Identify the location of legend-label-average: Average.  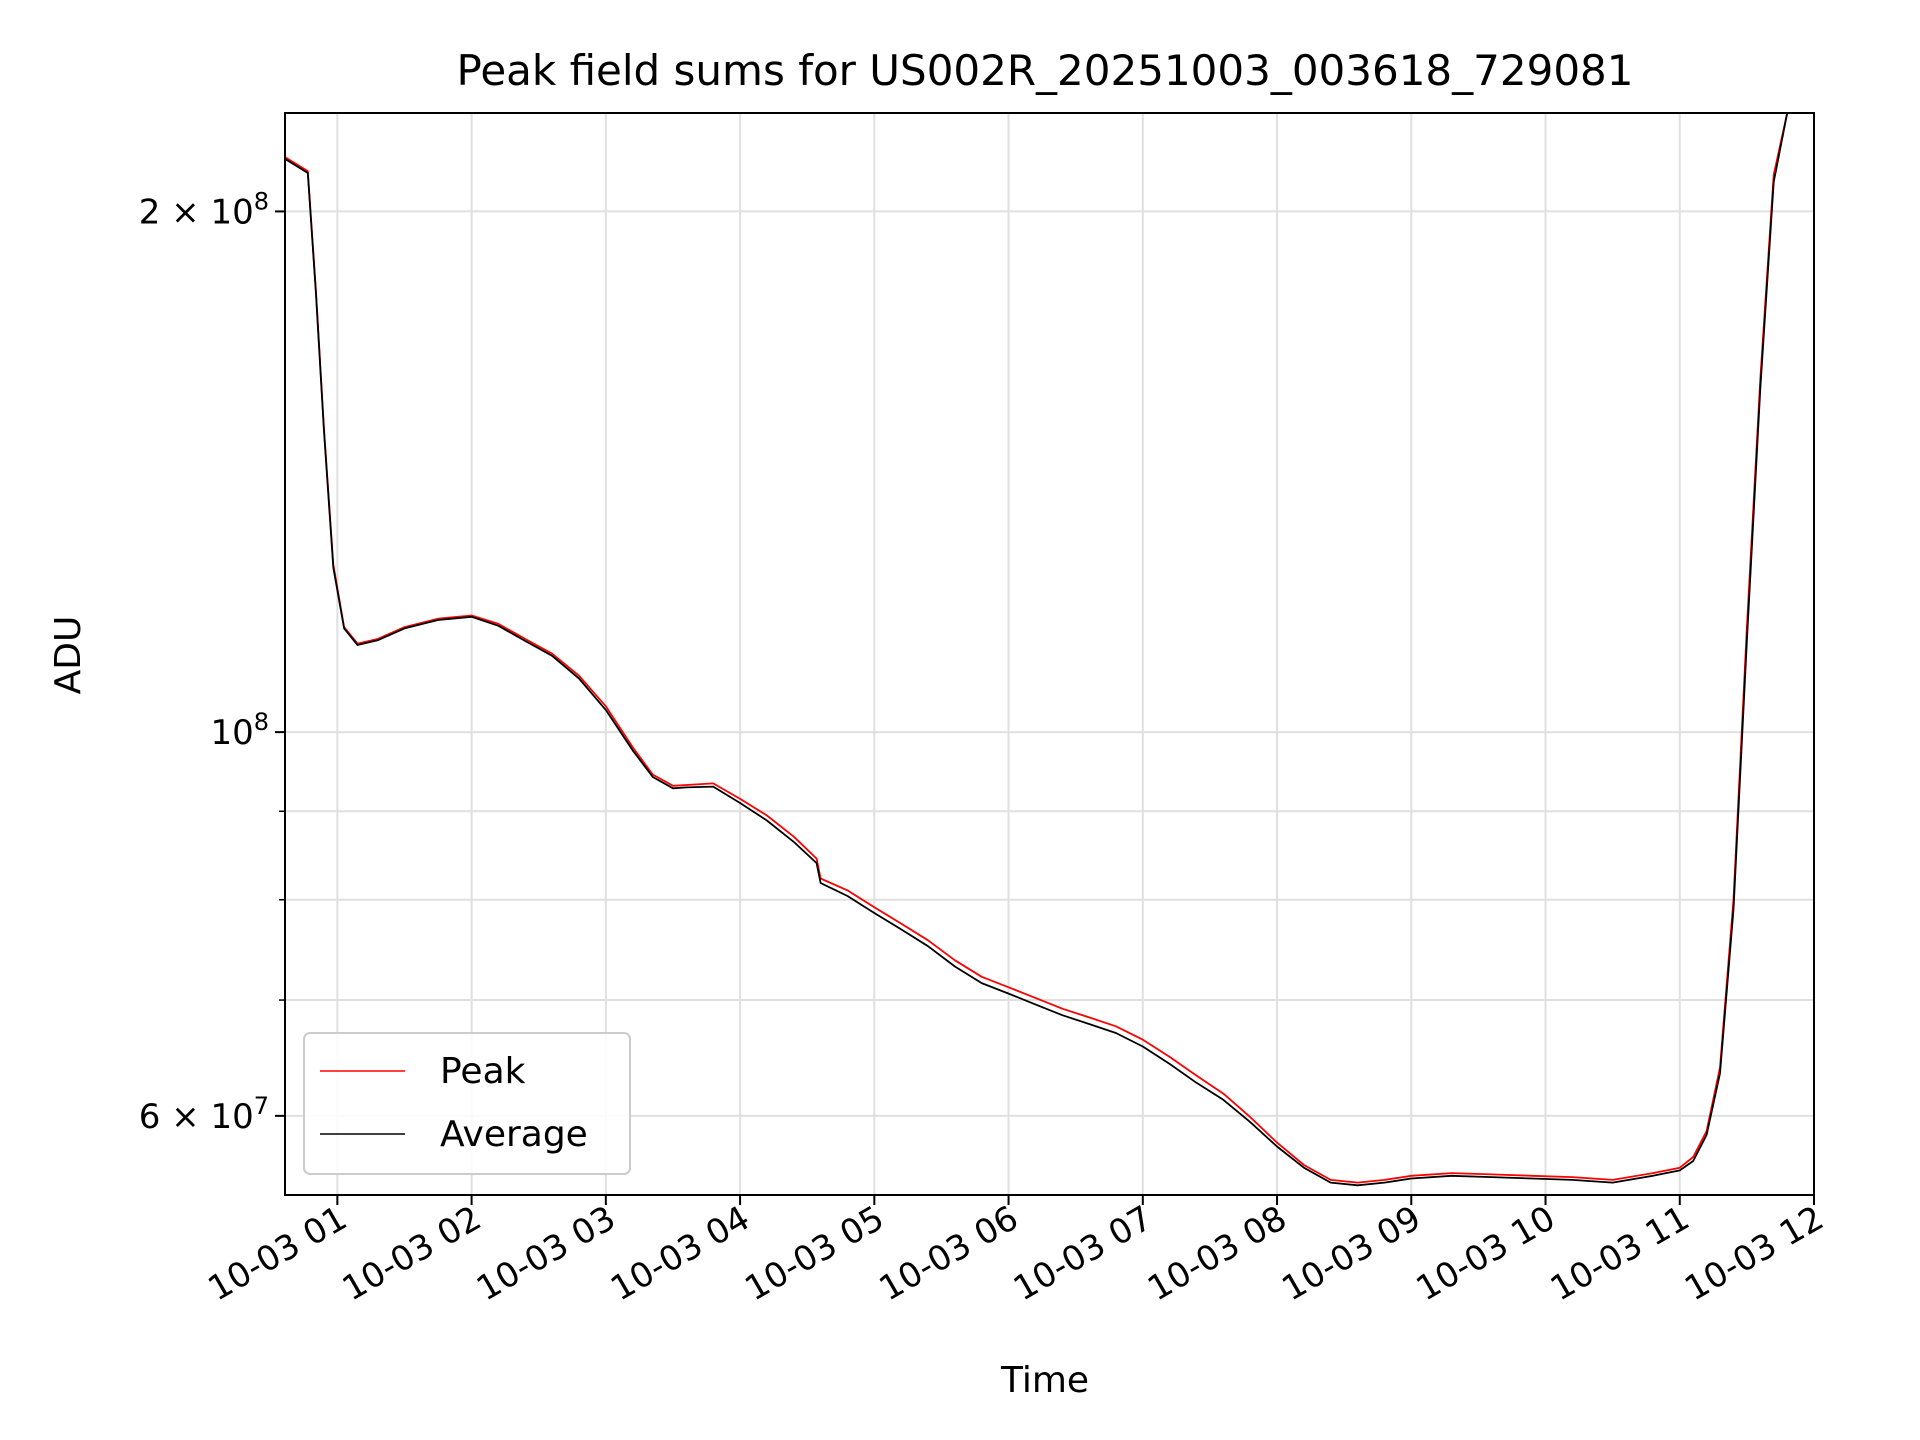
(514, 1134).